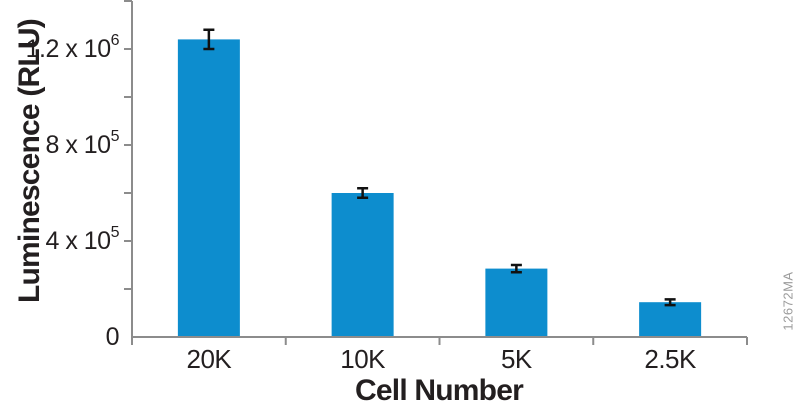 This screenshot has width=800, height=405. Describe the element at coordinates (670, 319) in the screenshot. I see `bar-2.5K` at that location.